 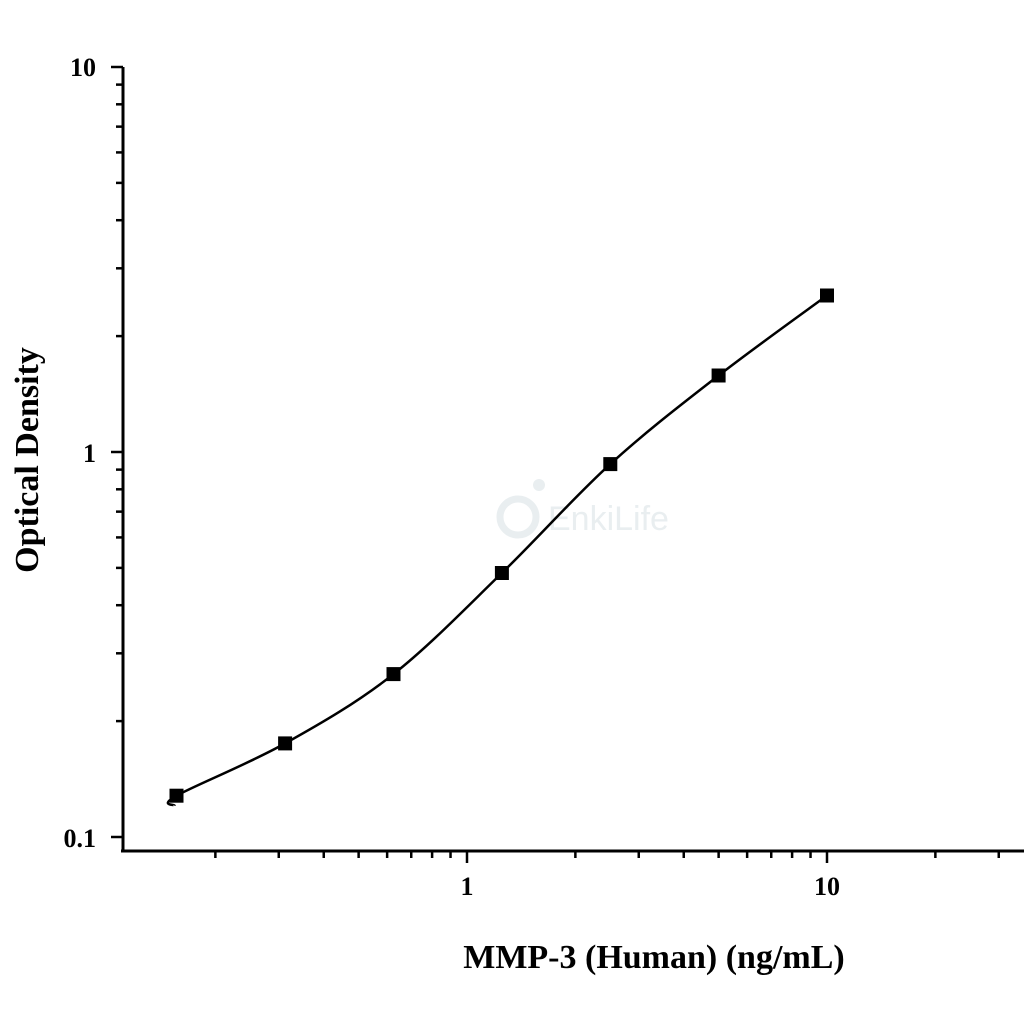 I want to click on y-tick-label-10: 10, so click(x=83, y=67).